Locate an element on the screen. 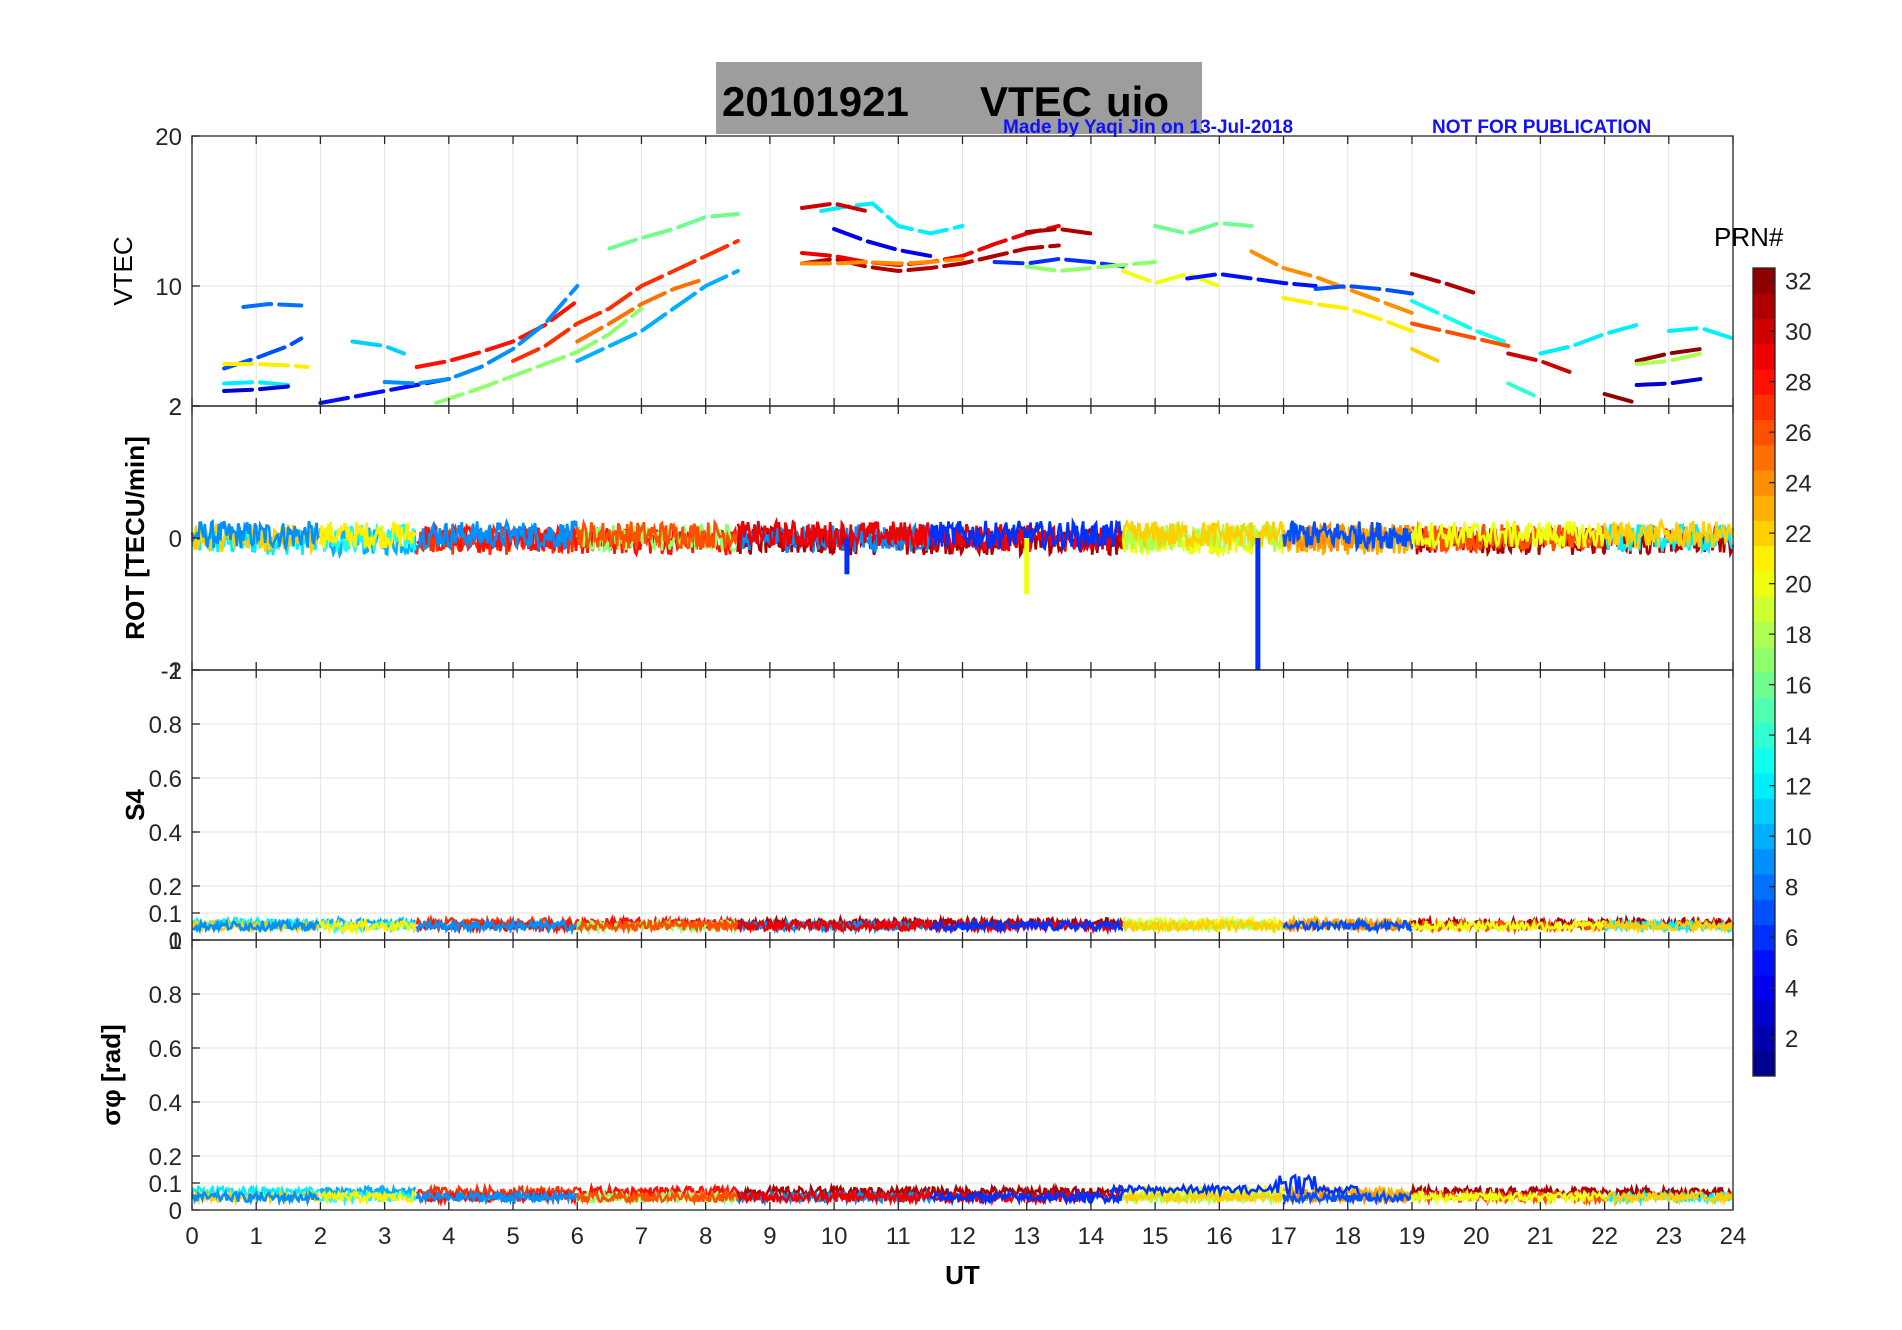 This screenshot has height=1330, width=1902. colorbar-label: PRN# is located at coordinates (1749, 237).